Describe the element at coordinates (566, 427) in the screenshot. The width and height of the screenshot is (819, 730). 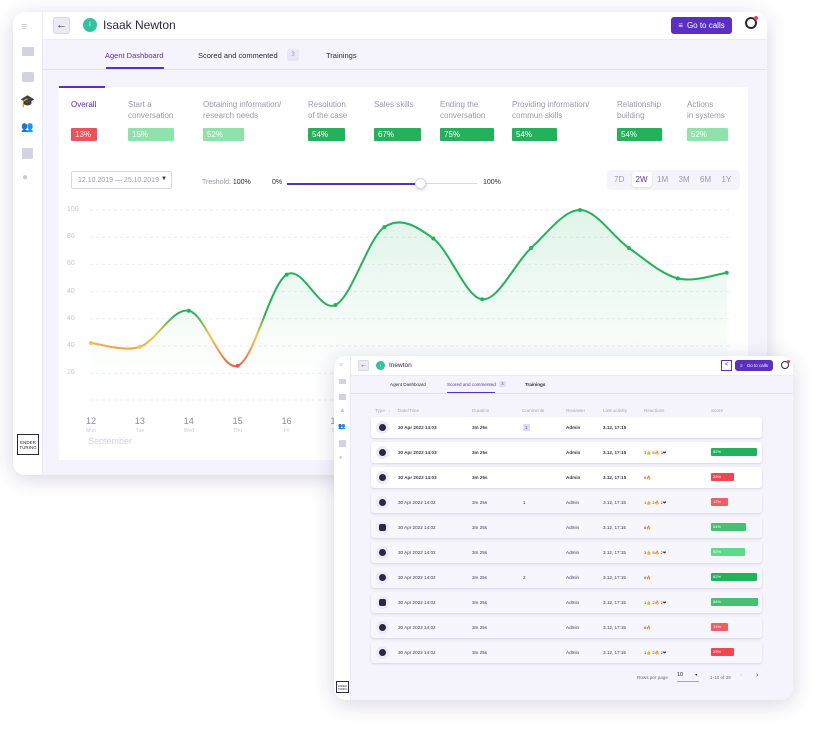
I see `table-row: 30 Apr 2022 14:03 3m 25s 1 Admin 3.12, 17:15` at that location.